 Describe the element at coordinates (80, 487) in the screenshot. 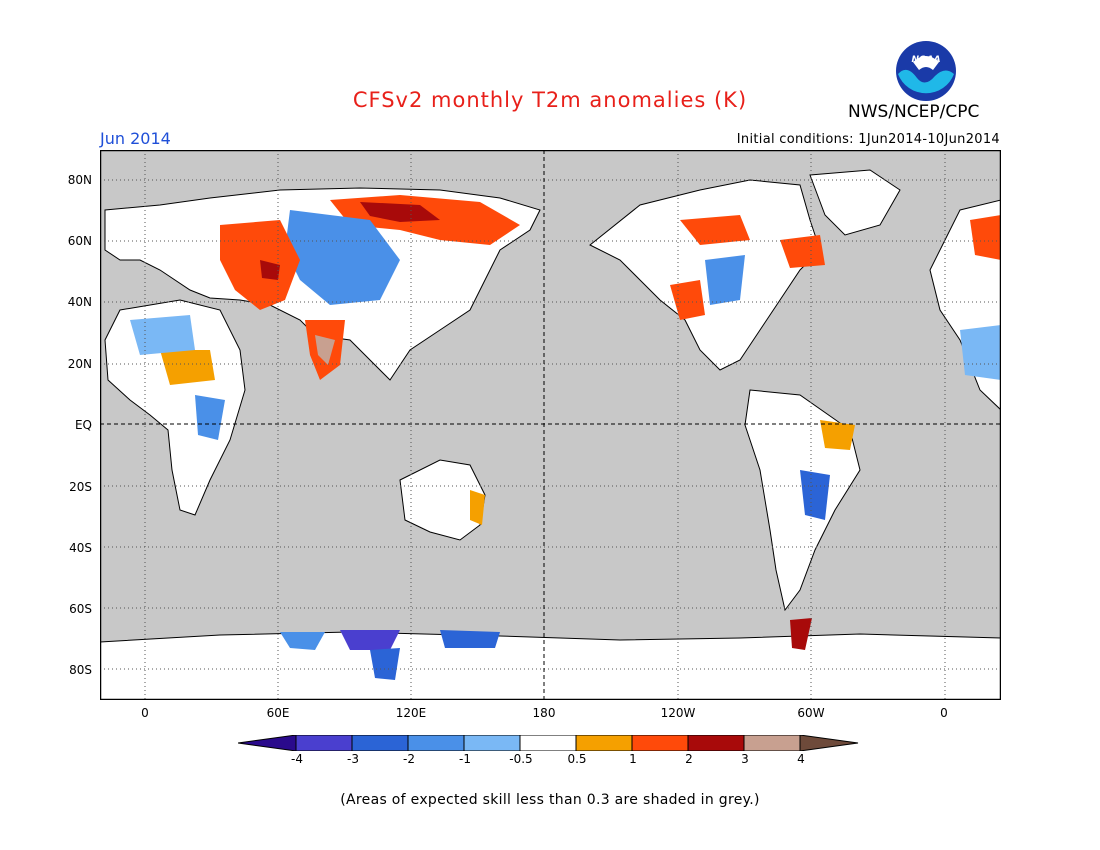

I see `lat-label-20s: 20S` at that location.